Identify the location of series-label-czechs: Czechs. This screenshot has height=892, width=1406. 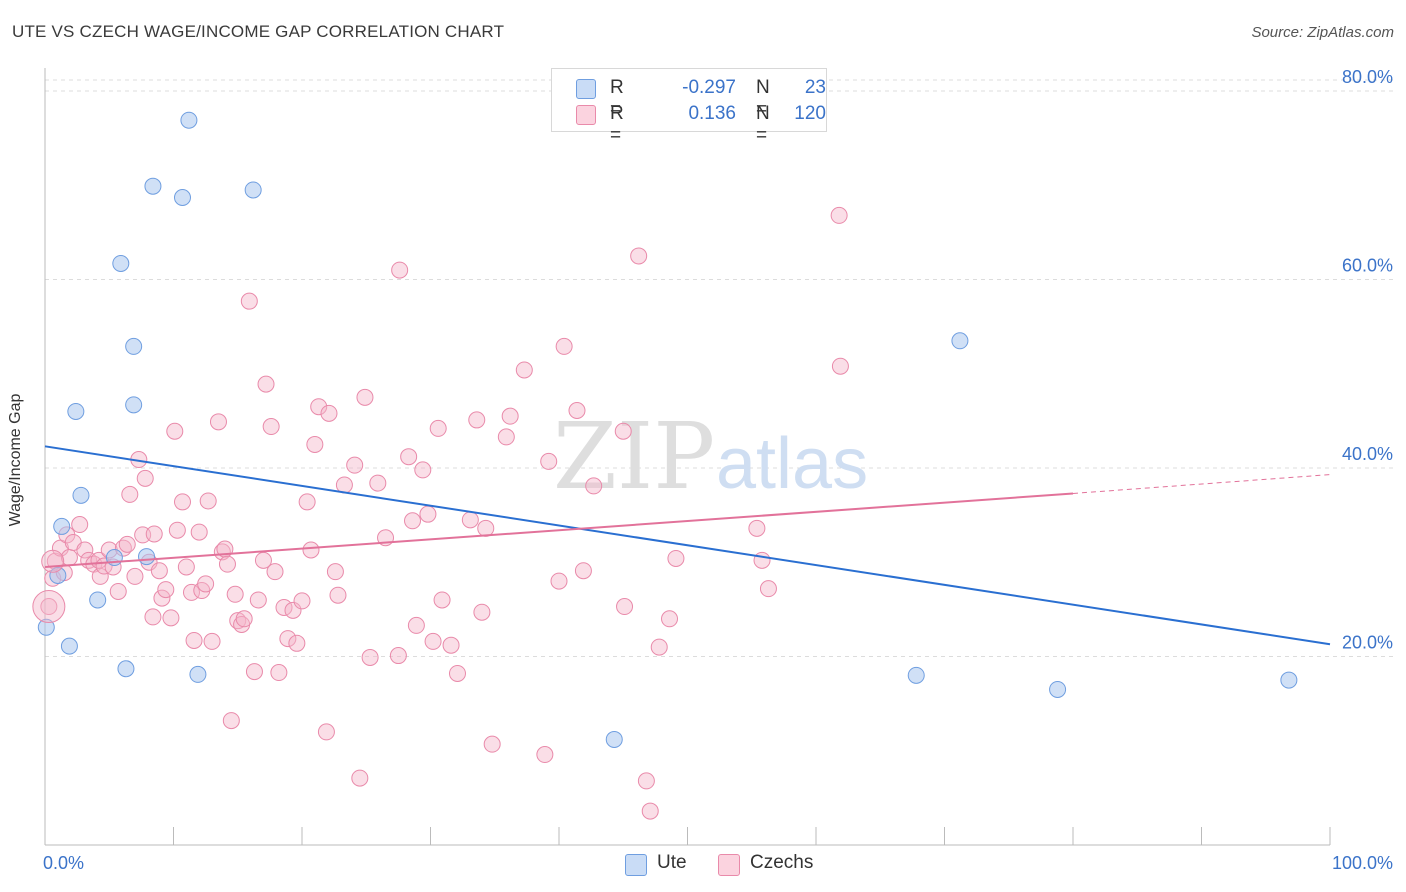
(782, 862).